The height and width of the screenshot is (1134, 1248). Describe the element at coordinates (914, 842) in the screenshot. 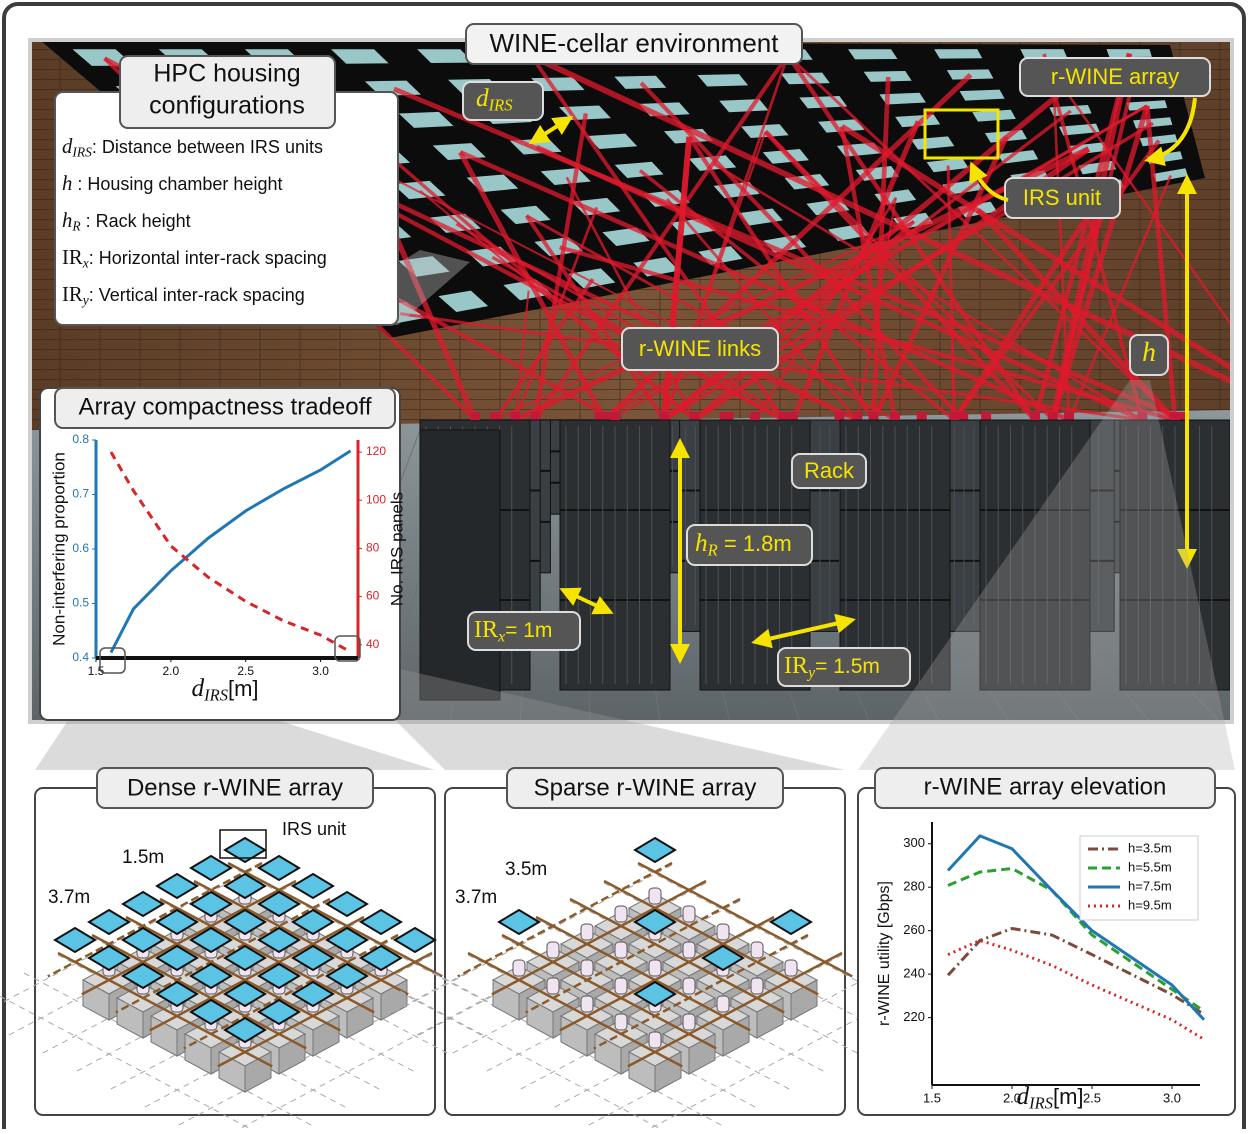

I see `y-tick-label: 300` at that location.